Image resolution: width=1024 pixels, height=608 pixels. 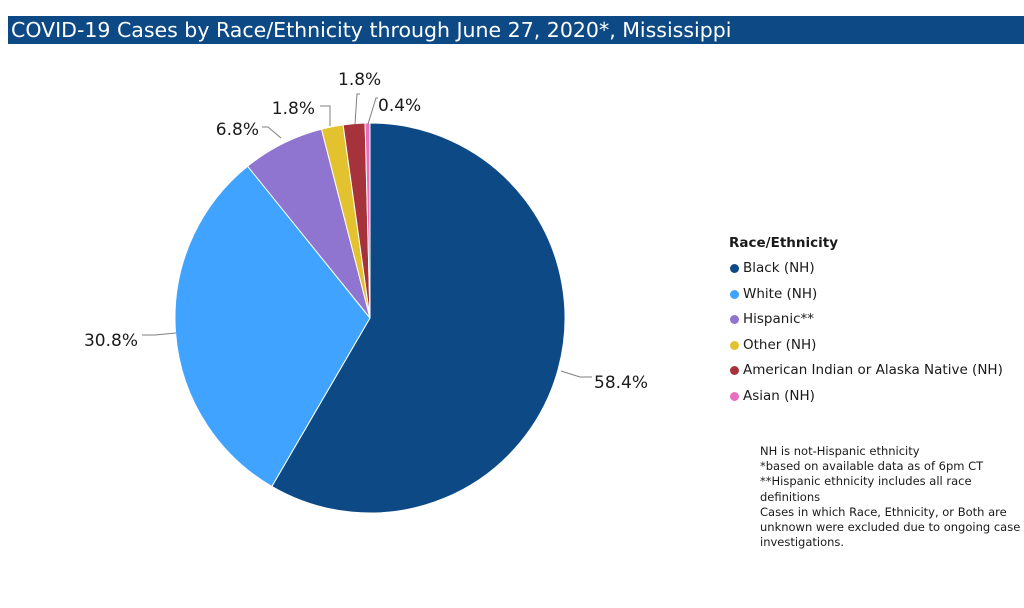 I want to click on legend-item-2: Hispanic**, so click(x=874, y=322).